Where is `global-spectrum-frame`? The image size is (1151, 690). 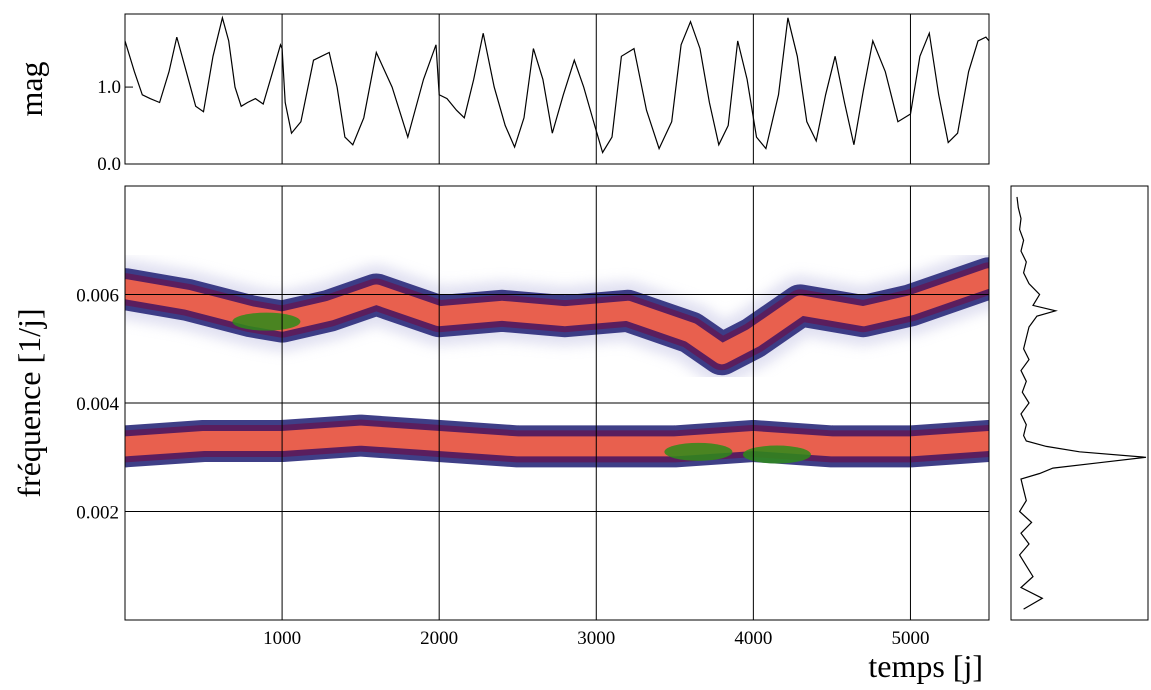 global-spectrum-frame is located at coordinates (1079, 403).